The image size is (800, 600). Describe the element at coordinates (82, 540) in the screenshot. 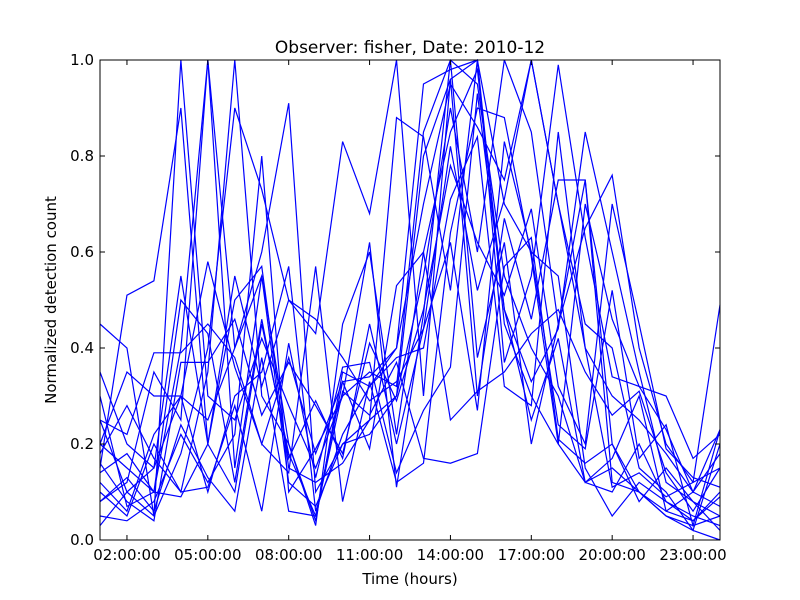

I see `y-tick-label-1: 0.0` at that location.